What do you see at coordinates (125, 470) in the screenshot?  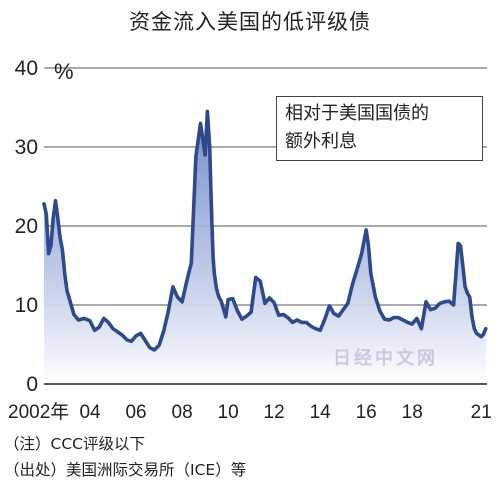 I see `note-source: （出处）美国洲际交易所（ICE）等` at bounding box center [125, 470].